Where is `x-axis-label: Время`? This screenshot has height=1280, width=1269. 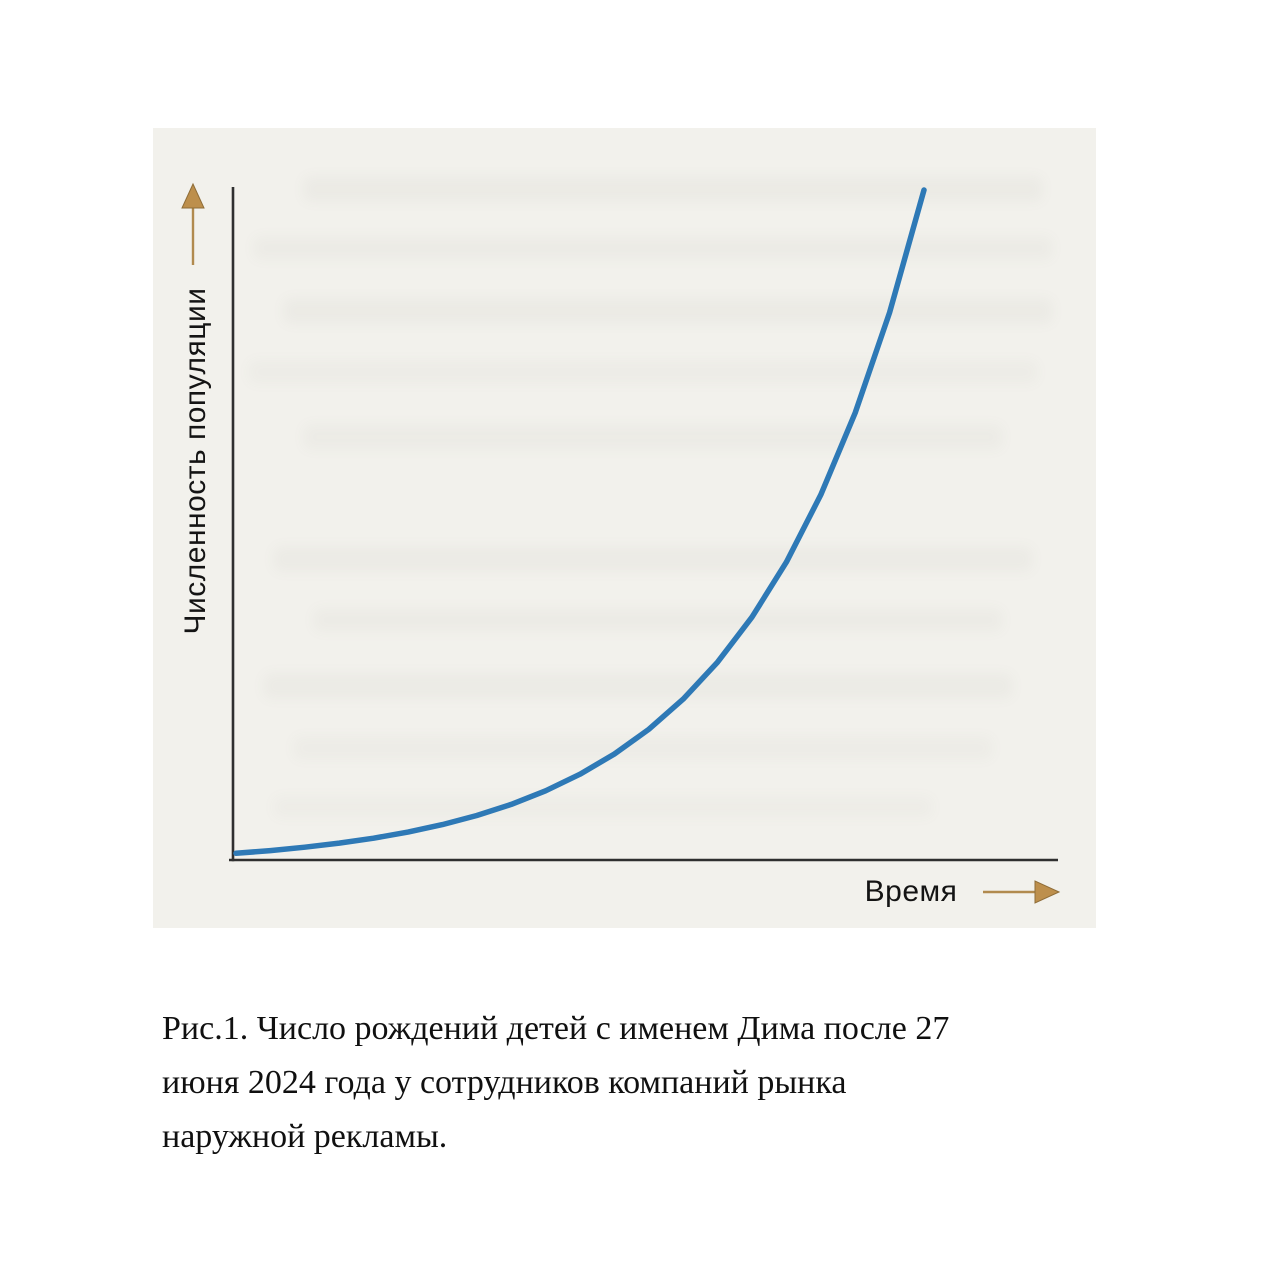
x-axis-label: Время is located at coordinates (911, 891).